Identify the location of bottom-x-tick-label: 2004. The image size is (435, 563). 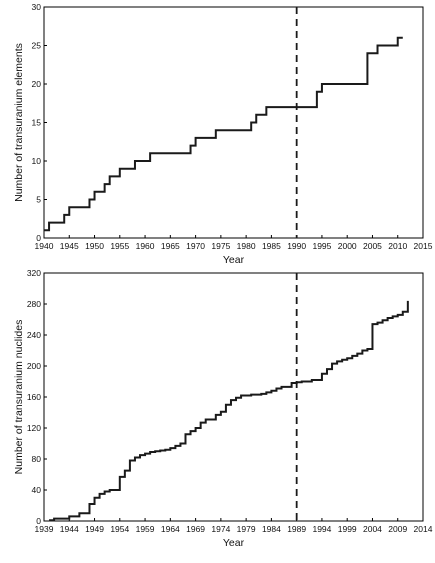
(372, 529).